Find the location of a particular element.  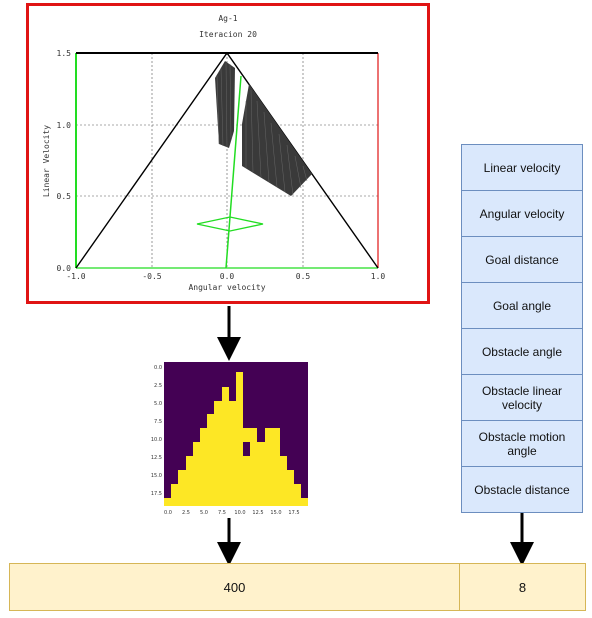

x-axis-label: Angular velocity is located at coordinates (226, 287).